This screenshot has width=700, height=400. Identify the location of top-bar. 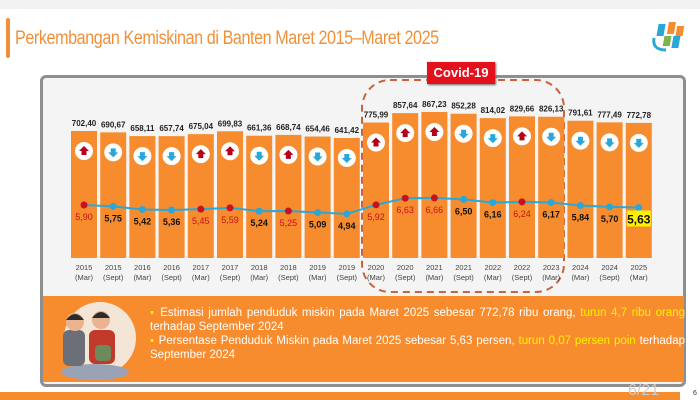
(350, 4).